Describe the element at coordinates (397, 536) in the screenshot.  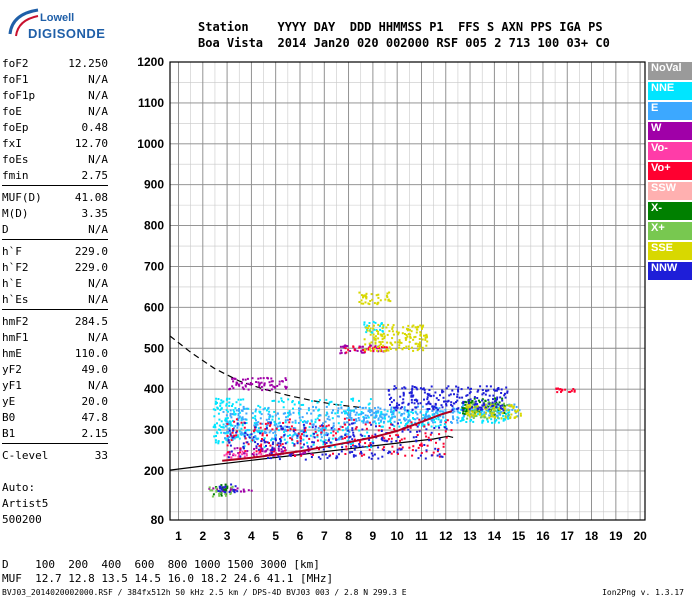
I see `x-tick-label: 10` at that location.